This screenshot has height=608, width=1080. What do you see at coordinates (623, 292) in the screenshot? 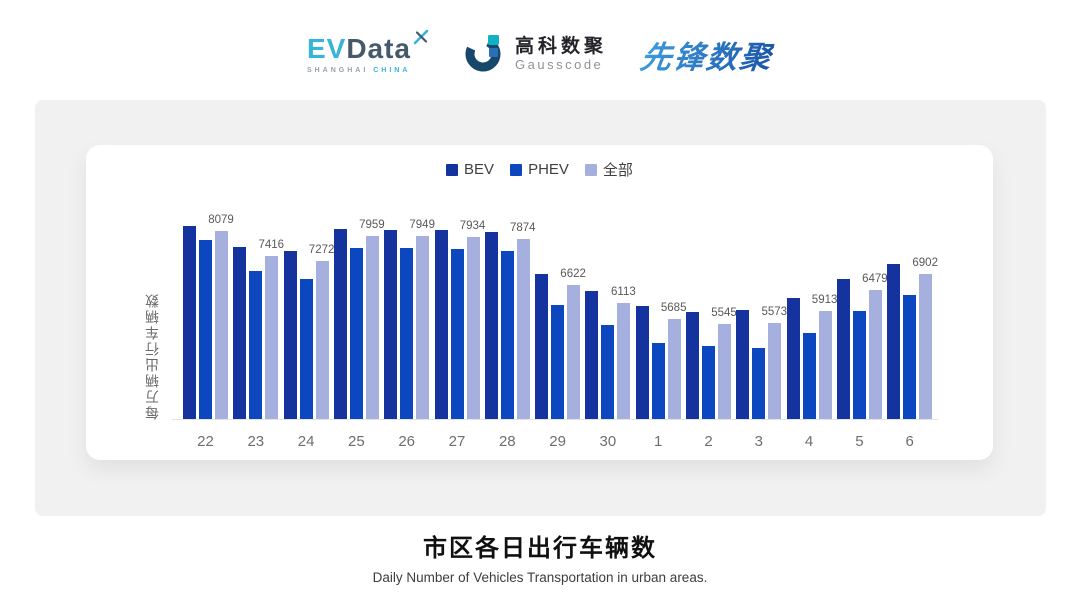
I see `value-label: 6113` at bounding box center [623, 292].